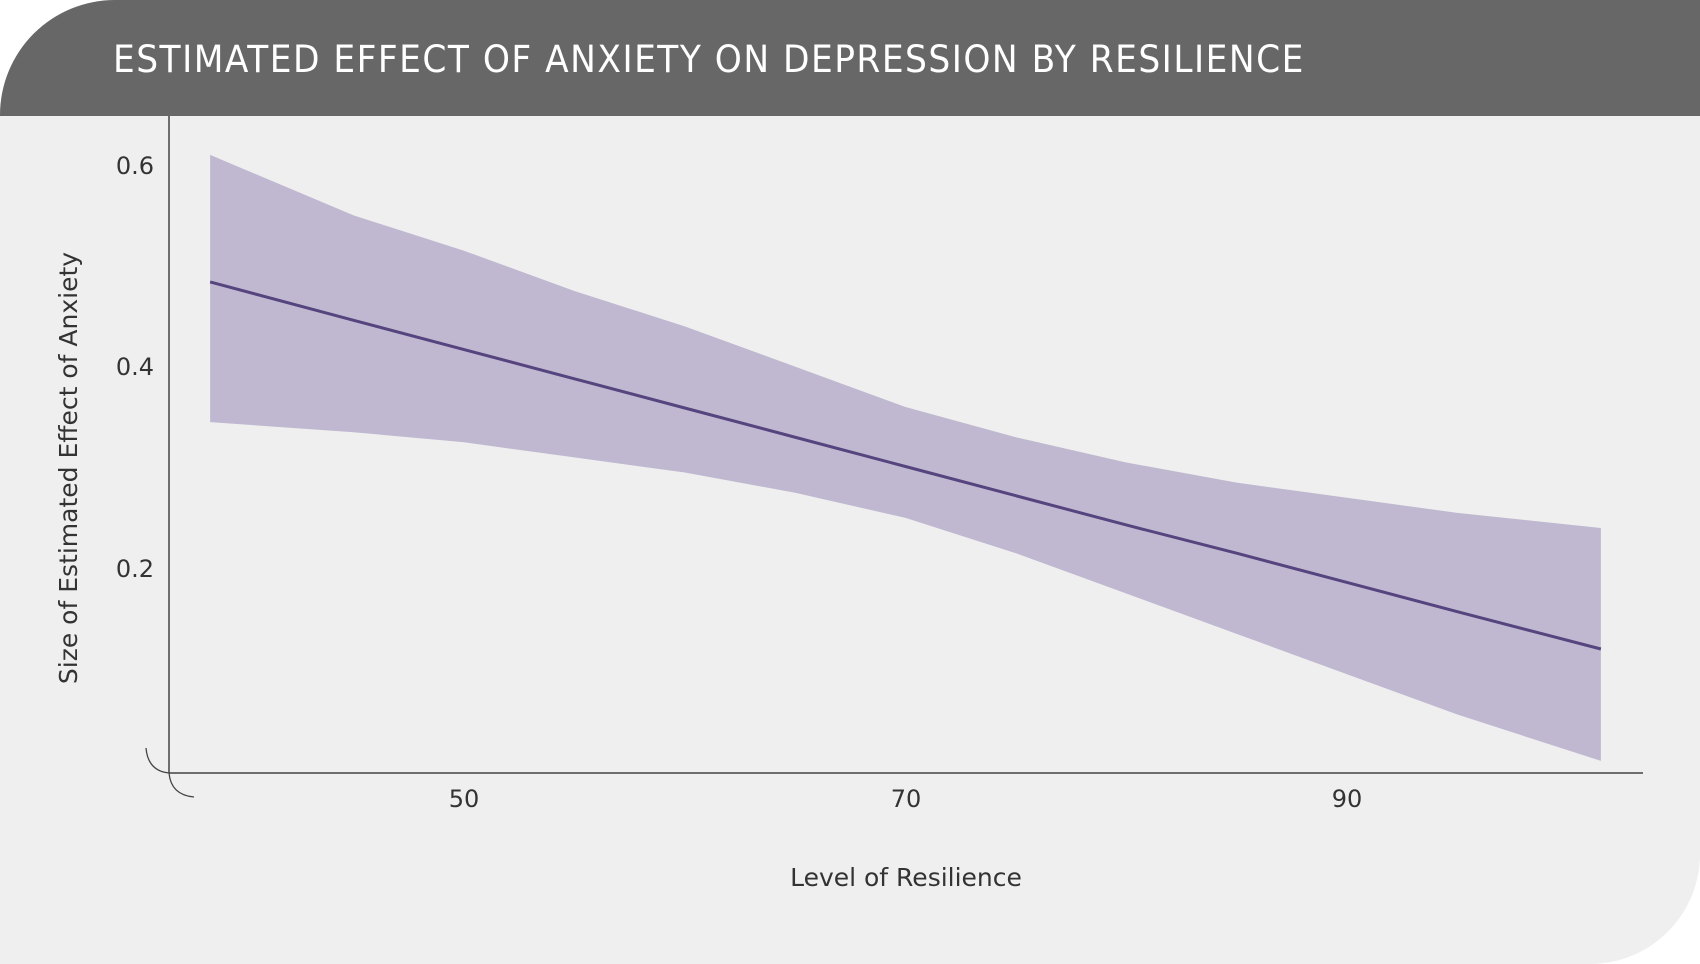  Describe the element at coordinates (68, 468) in the screenshot. I see `y-axis-label: Size of Estimated Effect of Anxiety` at that location.